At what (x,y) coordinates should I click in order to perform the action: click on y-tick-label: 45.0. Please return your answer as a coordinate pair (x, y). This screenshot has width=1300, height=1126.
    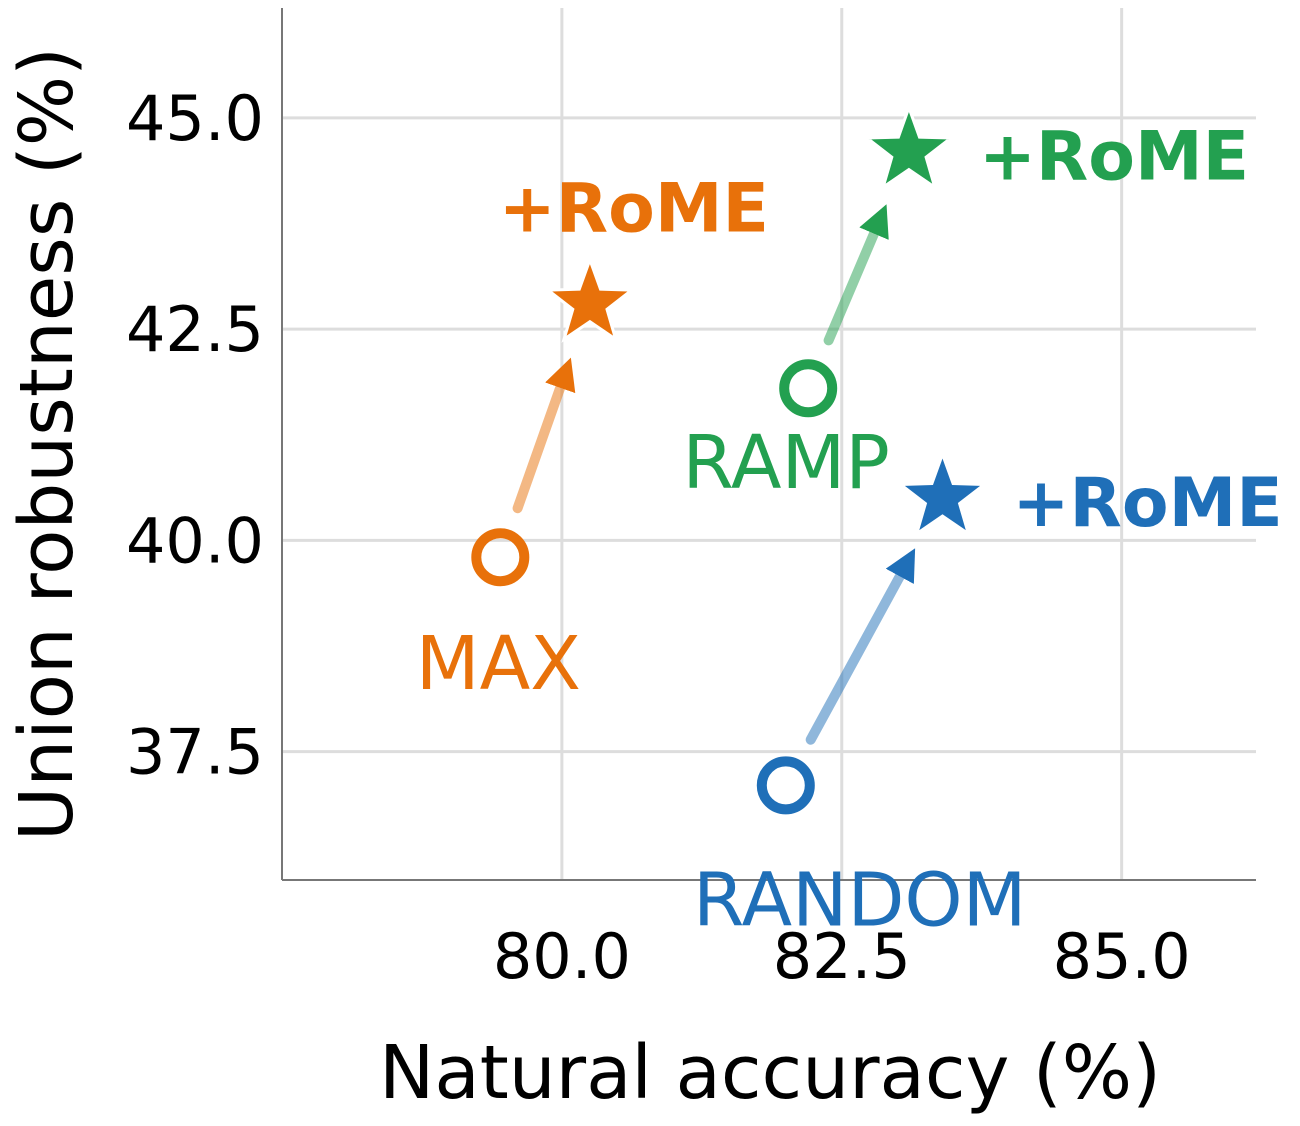
    Looking at the image, I should click on (195, 118).